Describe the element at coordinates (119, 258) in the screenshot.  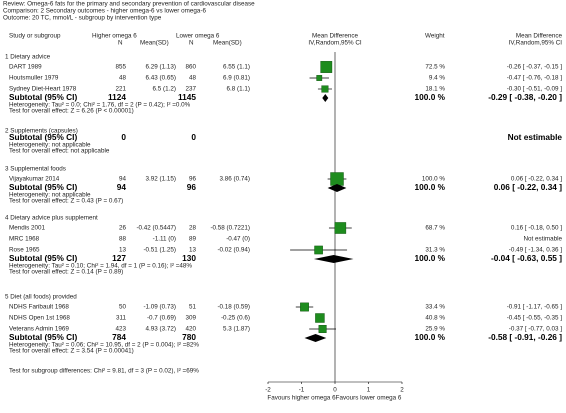
I see `n: 127` at that location.